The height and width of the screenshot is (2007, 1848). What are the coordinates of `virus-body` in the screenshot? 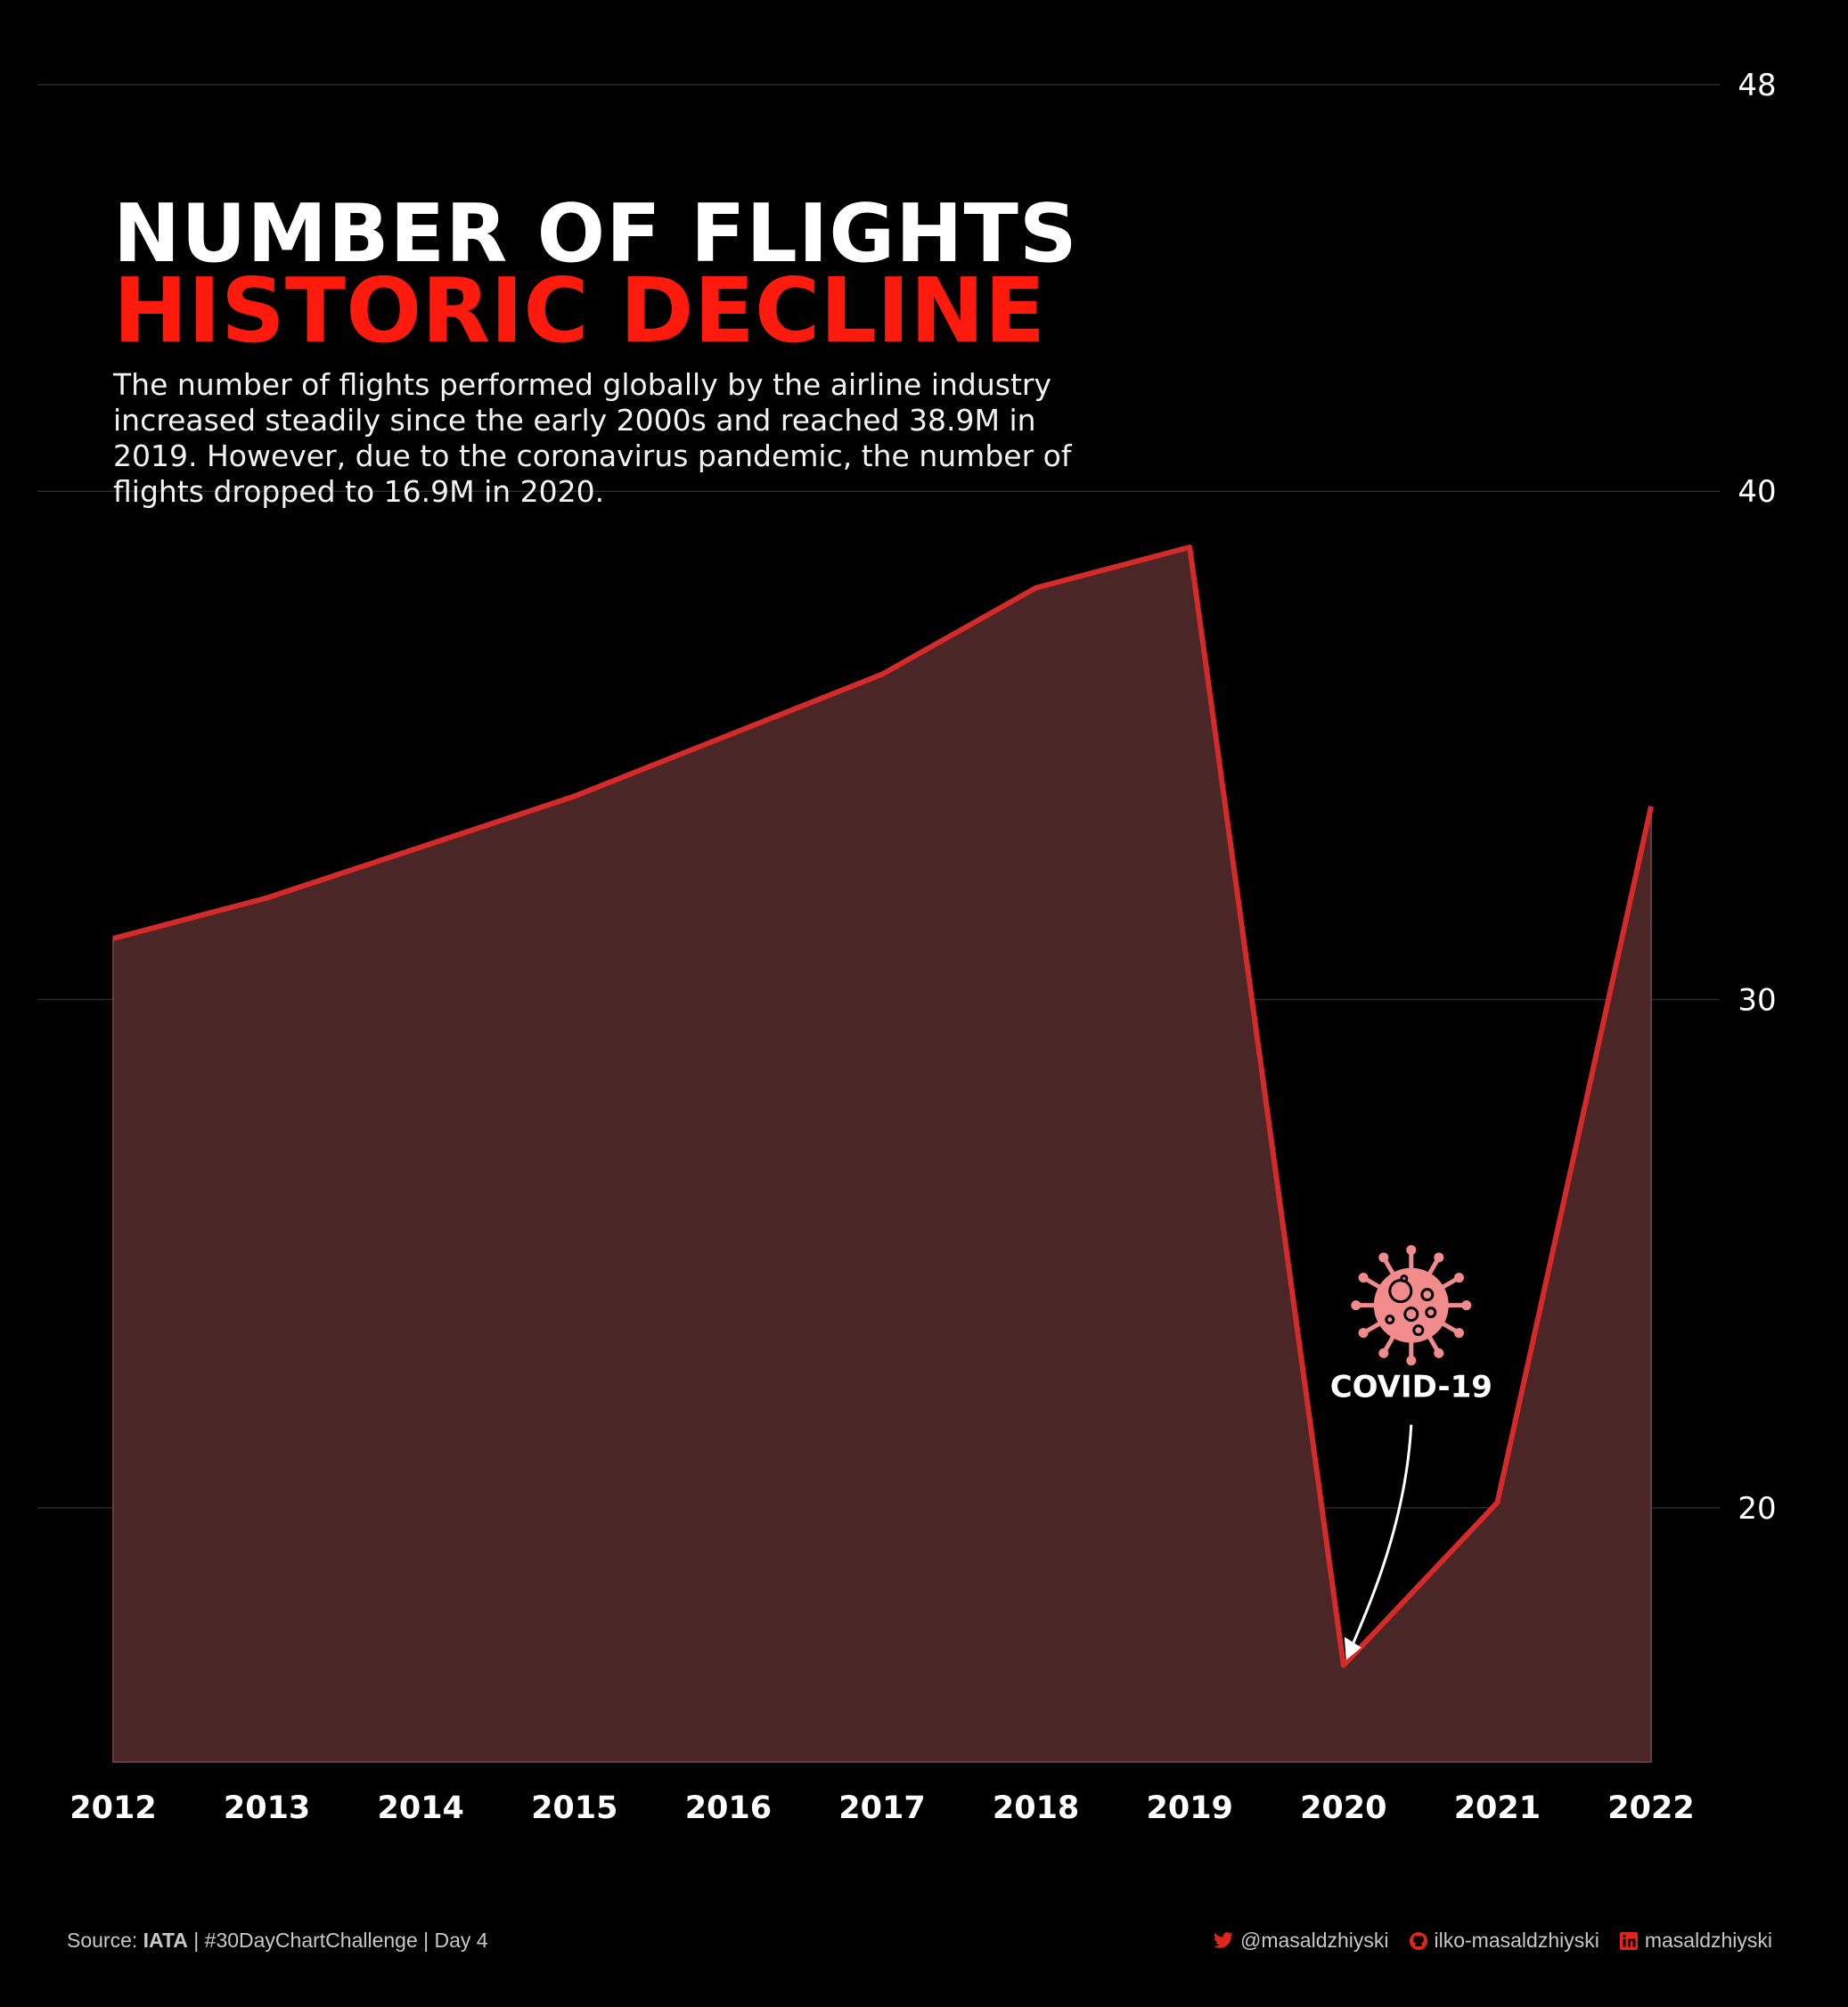 It's located at (1411, 1305).